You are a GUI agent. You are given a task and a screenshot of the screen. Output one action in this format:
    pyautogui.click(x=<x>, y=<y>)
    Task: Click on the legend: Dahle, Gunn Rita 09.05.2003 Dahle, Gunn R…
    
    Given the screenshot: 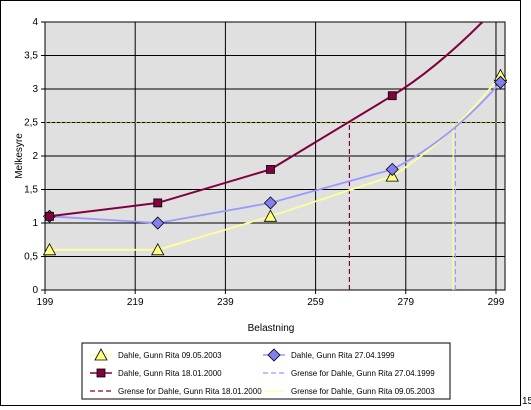 What is the action you would take?
    pyautogui.click(x=266, y=371)
    